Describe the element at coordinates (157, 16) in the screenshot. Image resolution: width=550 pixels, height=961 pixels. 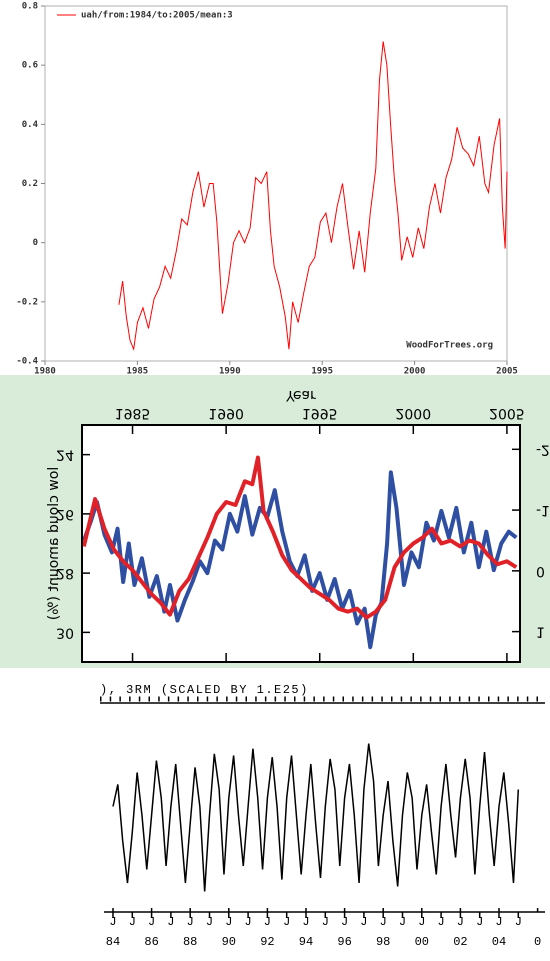
I see `legend-label: uah/from:1984/to:2005/mean:3` at that location.